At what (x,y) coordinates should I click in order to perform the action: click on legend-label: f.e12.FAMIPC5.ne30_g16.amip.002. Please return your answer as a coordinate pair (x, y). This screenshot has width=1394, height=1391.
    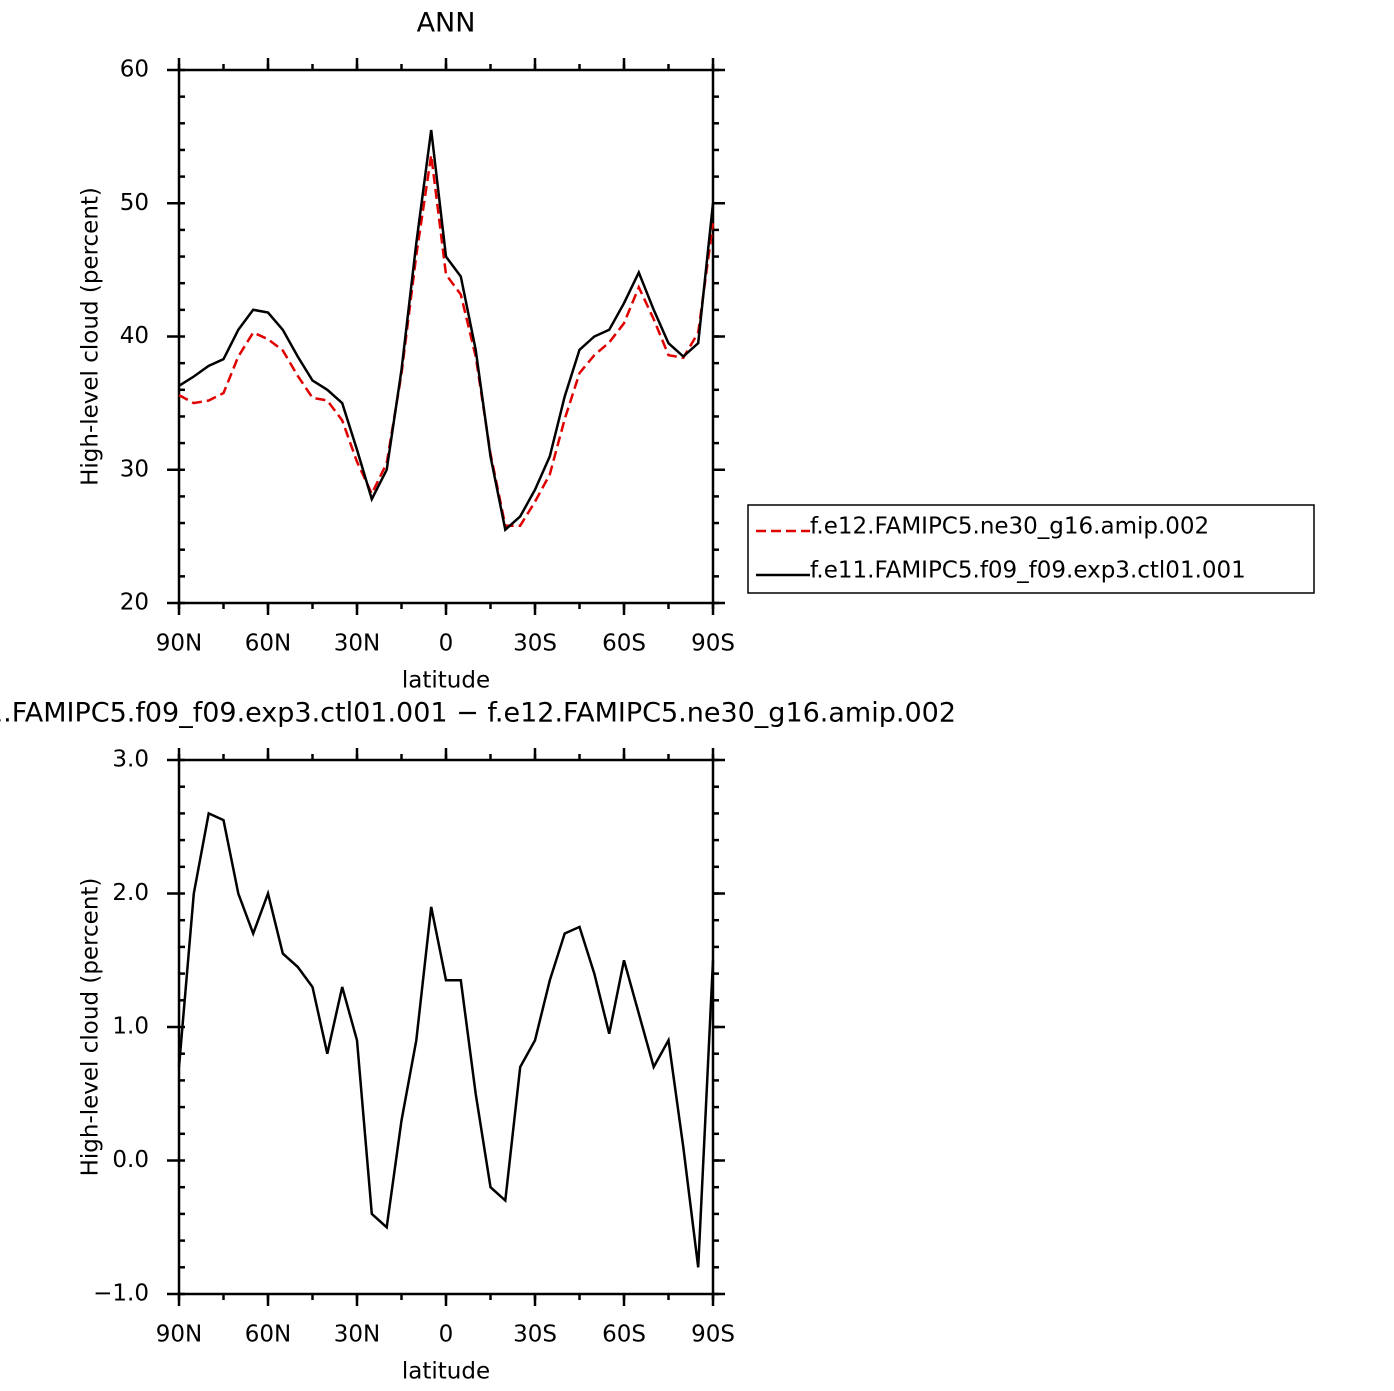
    Looking at the image, I should click on (1009, 527).